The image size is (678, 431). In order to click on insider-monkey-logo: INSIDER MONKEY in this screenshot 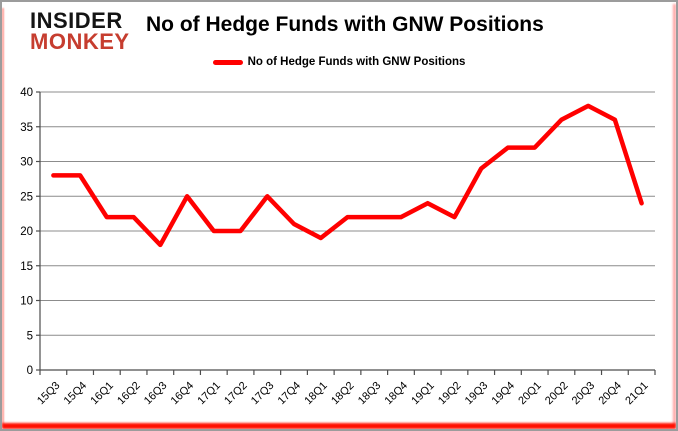, I will do `click(80, 31)`.